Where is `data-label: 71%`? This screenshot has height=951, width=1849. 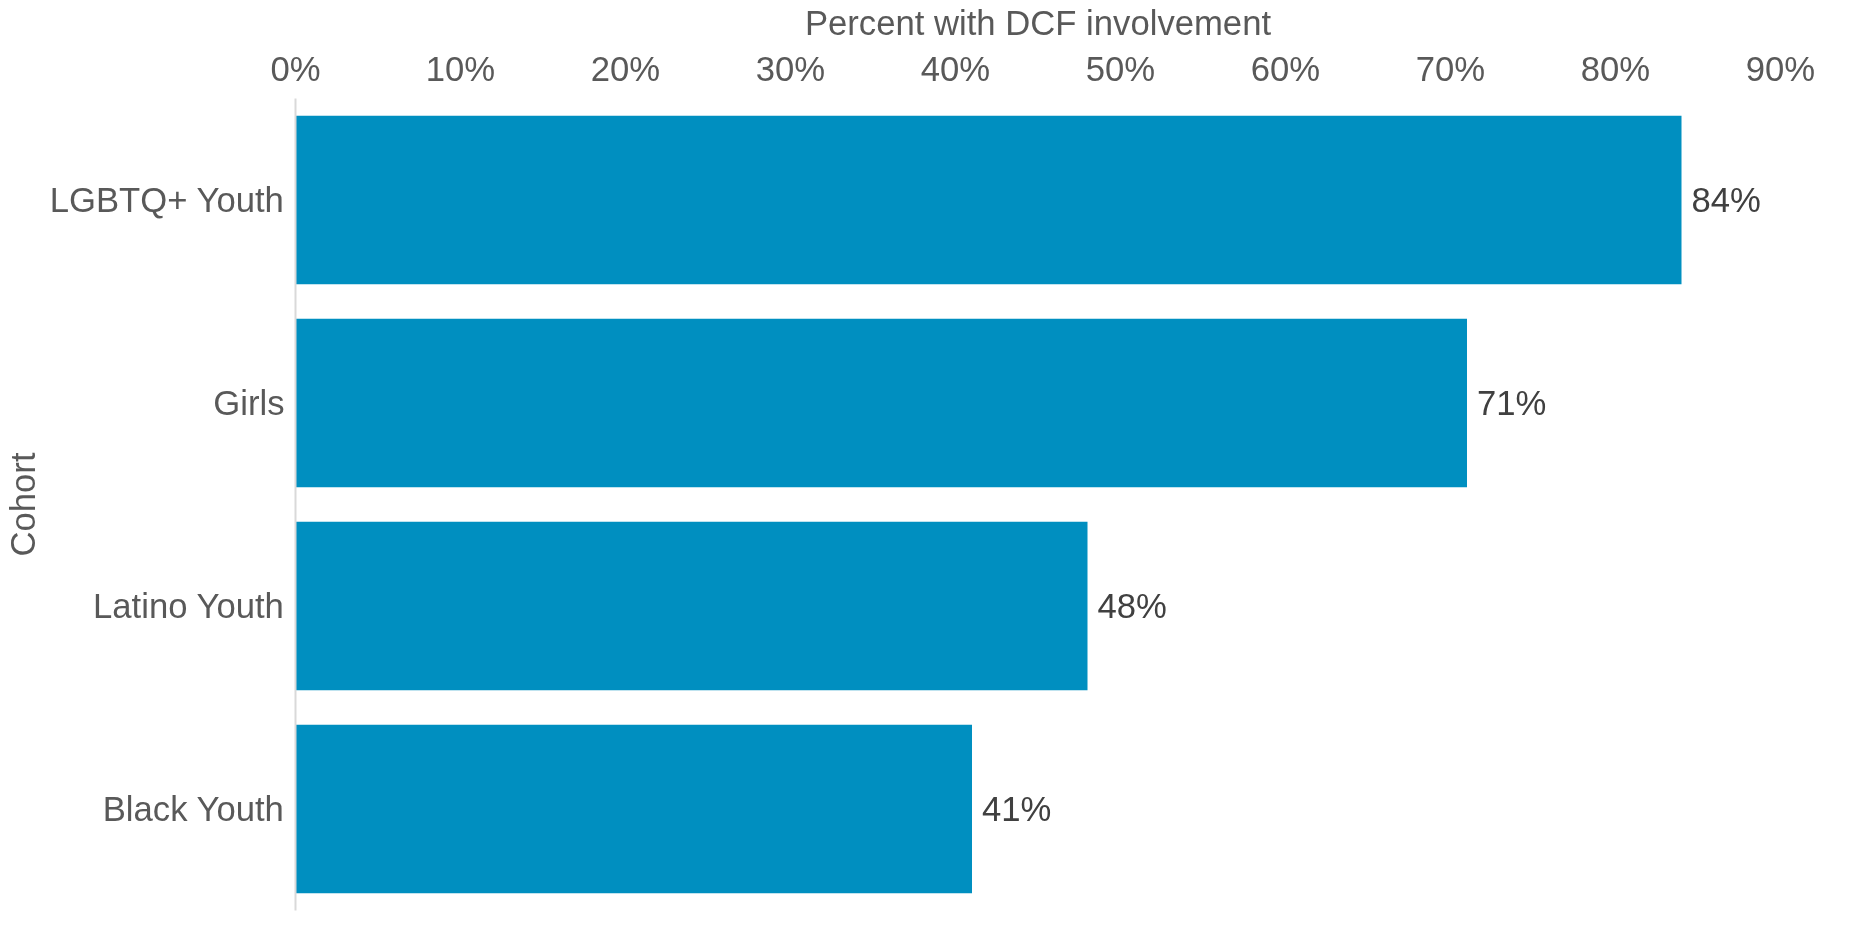 data-label: 71% is located at coordinates (1512, 403).